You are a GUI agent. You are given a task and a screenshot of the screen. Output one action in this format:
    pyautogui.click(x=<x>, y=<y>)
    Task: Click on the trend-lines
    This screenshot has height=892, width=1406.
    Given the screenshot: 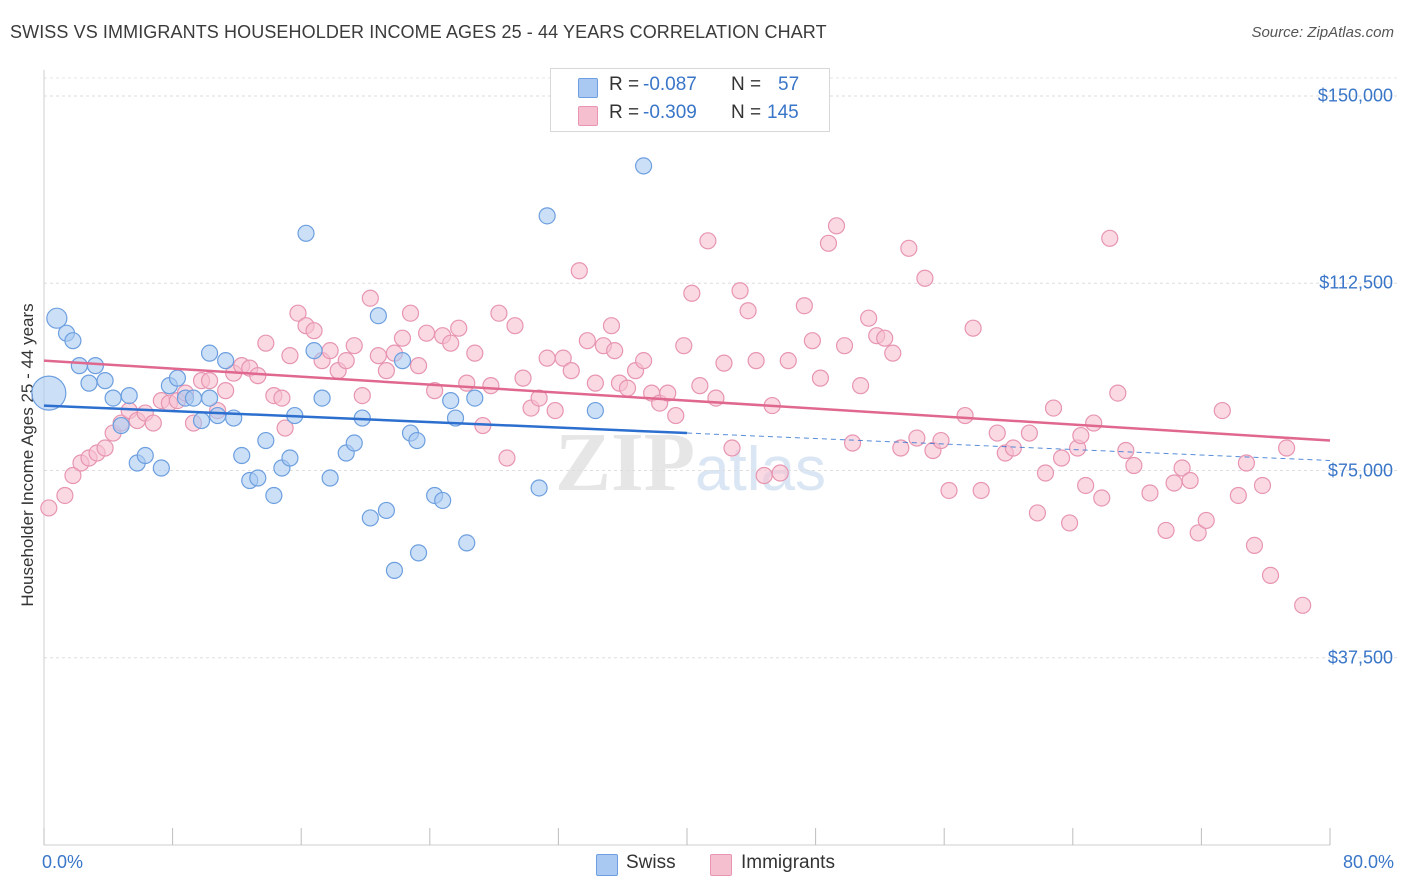 What is the action you would take?
    pyautogui.click(x=687, y=410)
    